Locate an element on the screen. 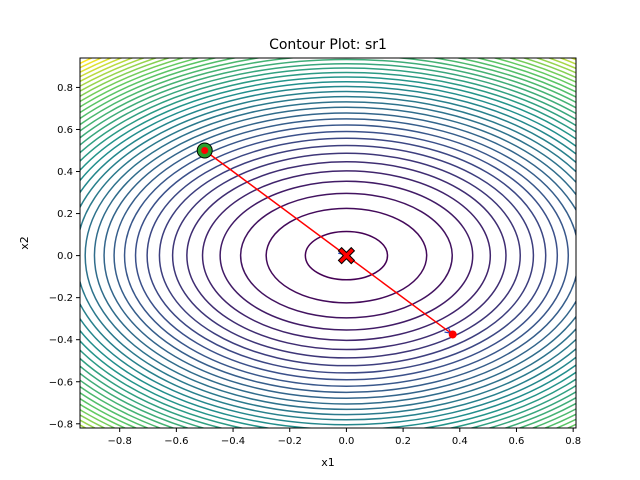 The image size is (640, 480). x-axis-ticks: −0.8 −0.6 −0.4 −0.2 0.0 0.2 0.4 0.6 0.8 is located at coordinates (344, 437).